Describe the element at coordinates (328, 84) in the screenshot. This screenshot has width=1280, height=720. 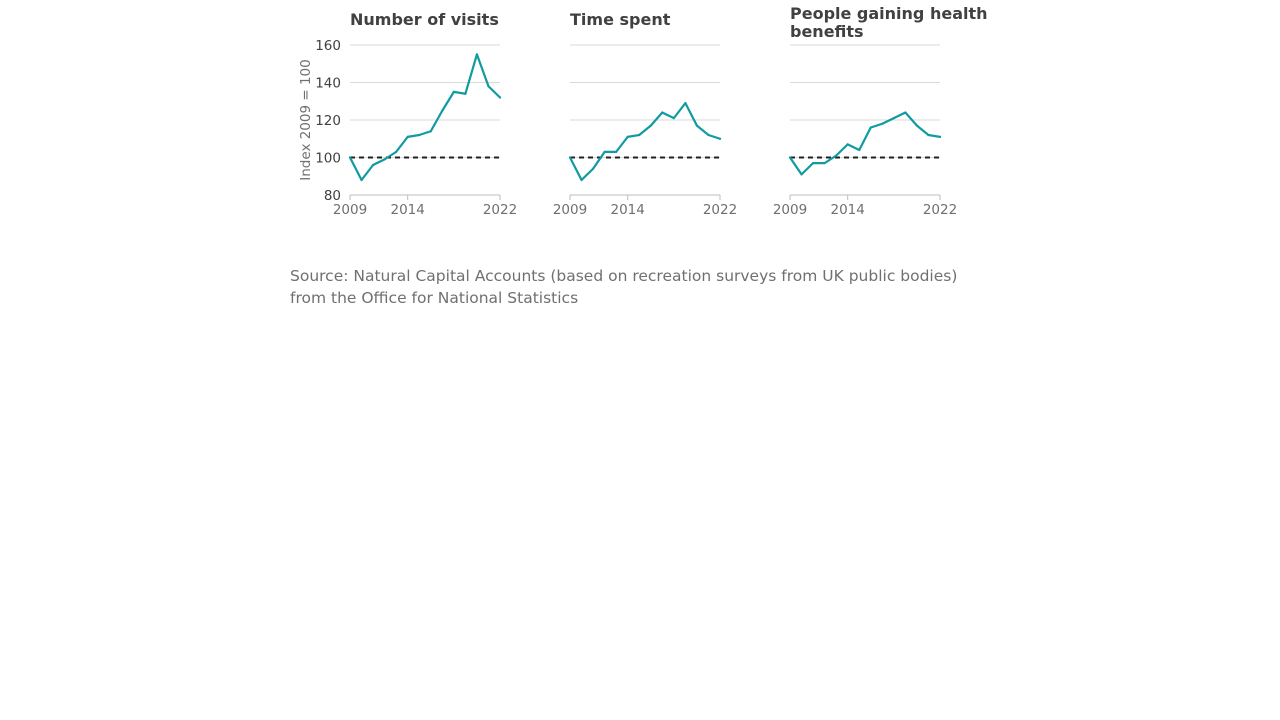
I see `y-tick-label: 140` at that location.